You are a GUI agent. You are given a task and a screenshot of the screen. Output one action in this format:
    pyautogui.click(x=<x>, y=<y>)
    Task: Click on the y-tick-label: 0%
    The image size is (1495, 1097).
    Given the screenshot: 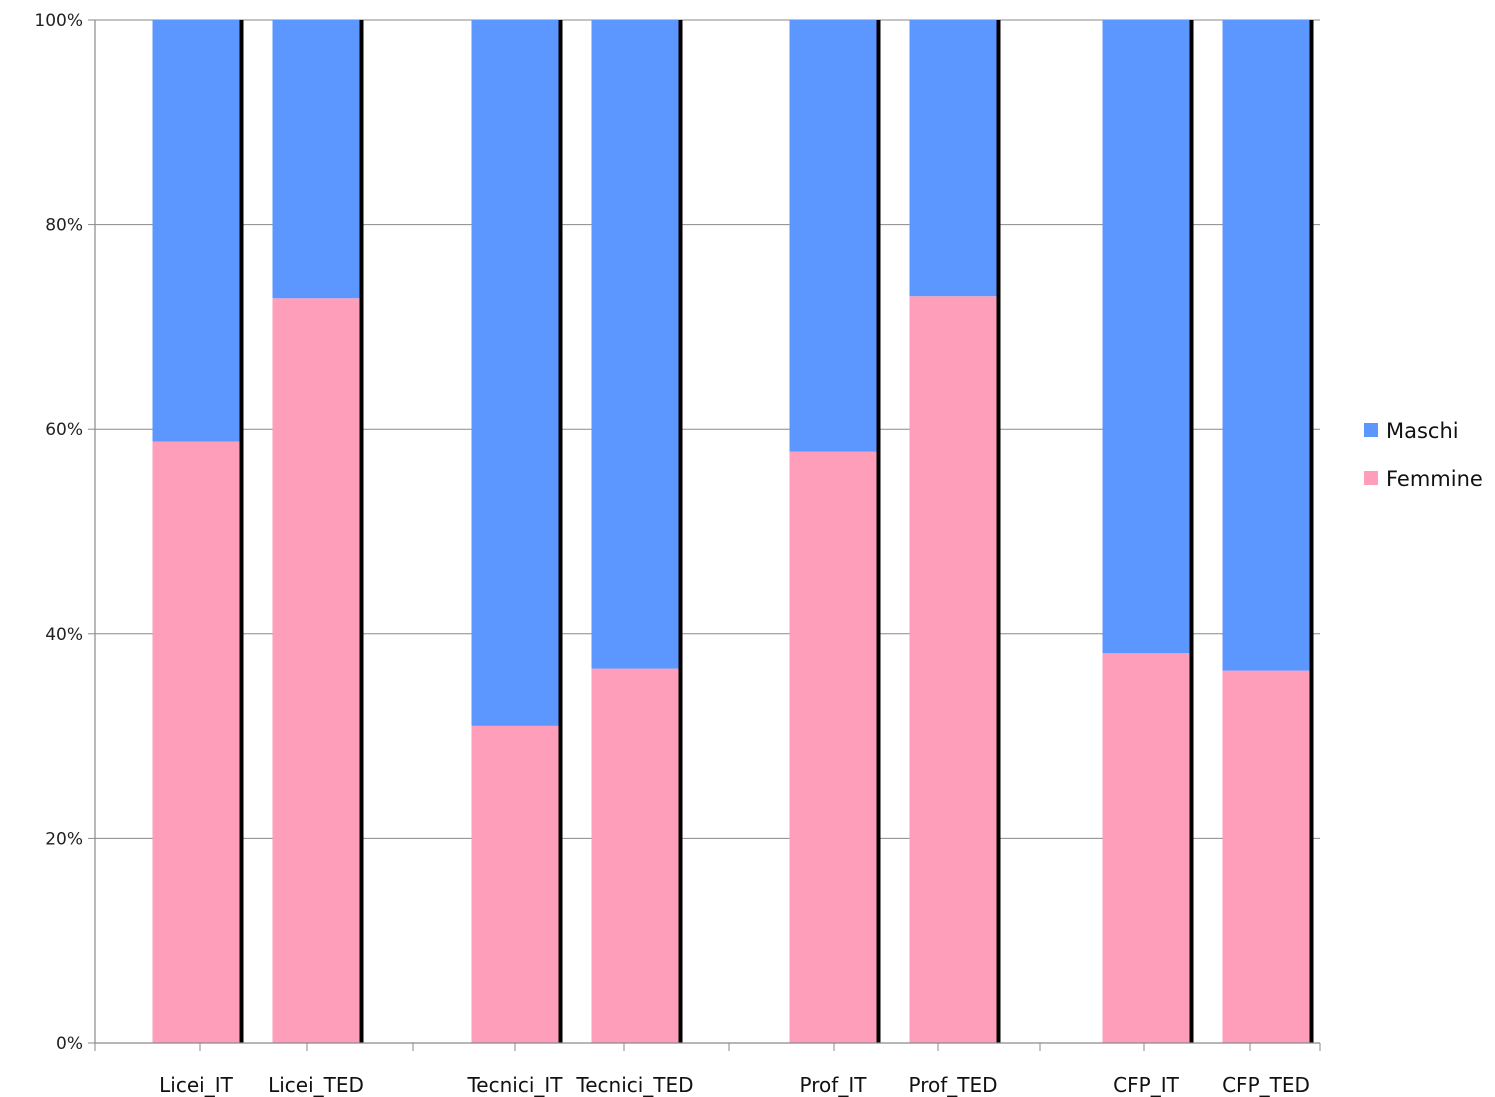 What is the action you would take?
    pyautogui.click(x=69, y=1044)
    